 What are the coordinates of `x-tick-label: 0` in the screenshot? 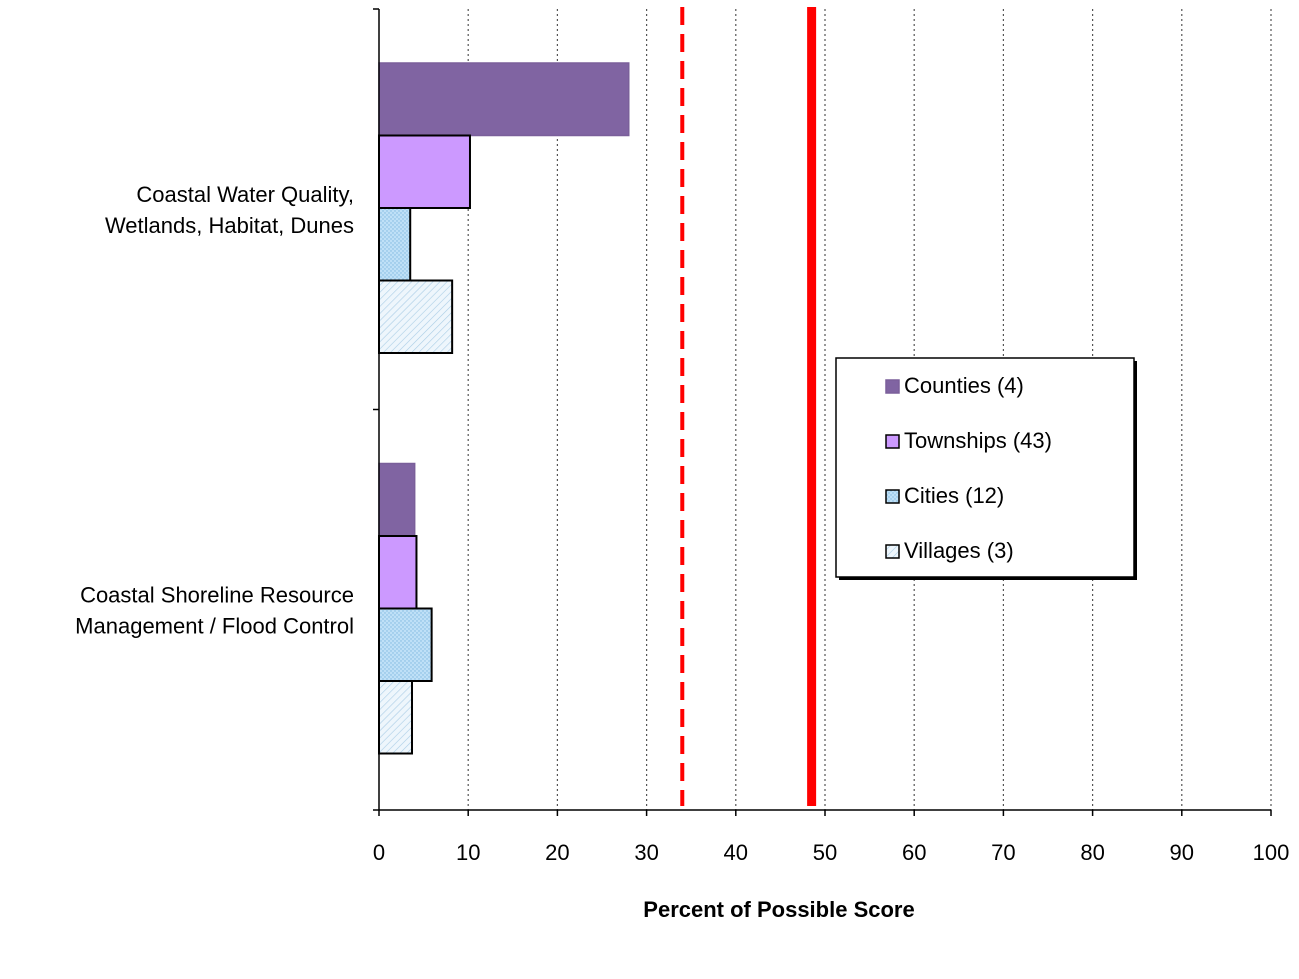 It's located at (379, 852).